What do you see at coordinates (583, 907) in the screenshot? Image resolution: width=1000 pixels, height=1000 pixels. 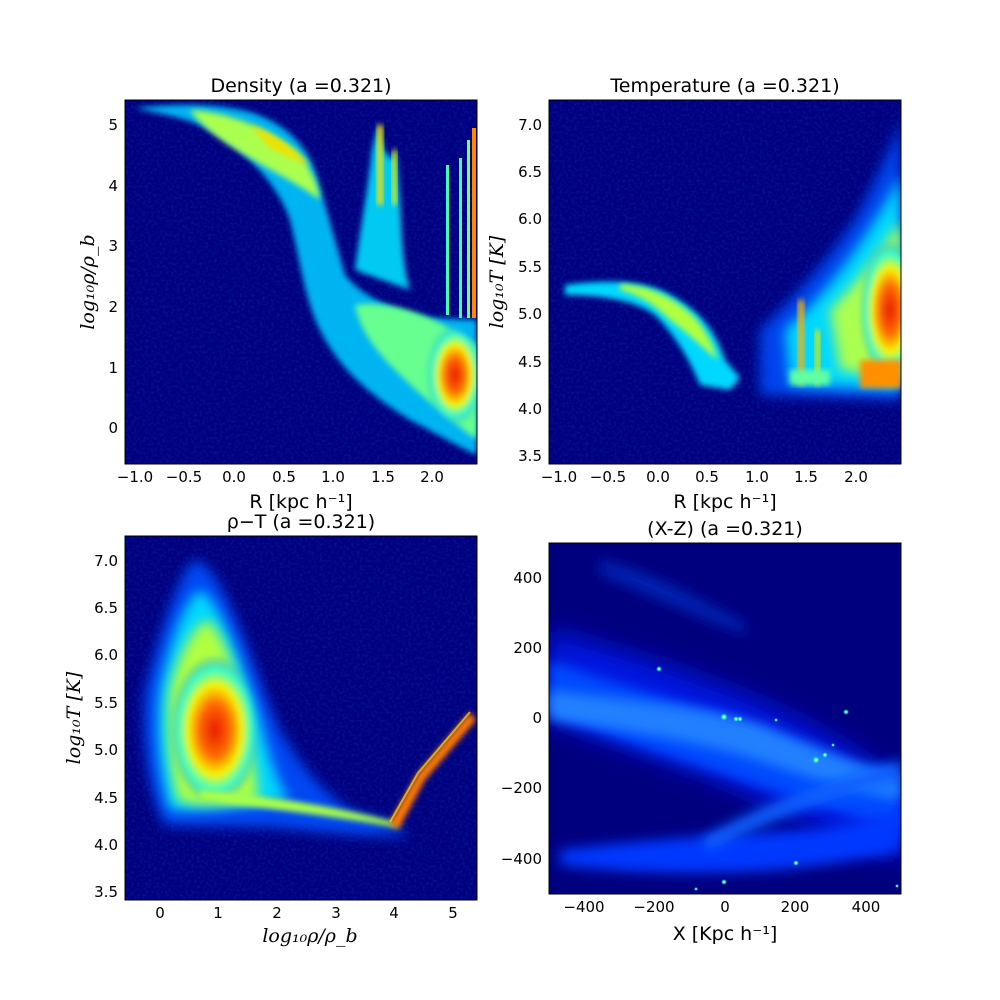 I see `x-tick-label: −400` at bounding box center [583, 907].